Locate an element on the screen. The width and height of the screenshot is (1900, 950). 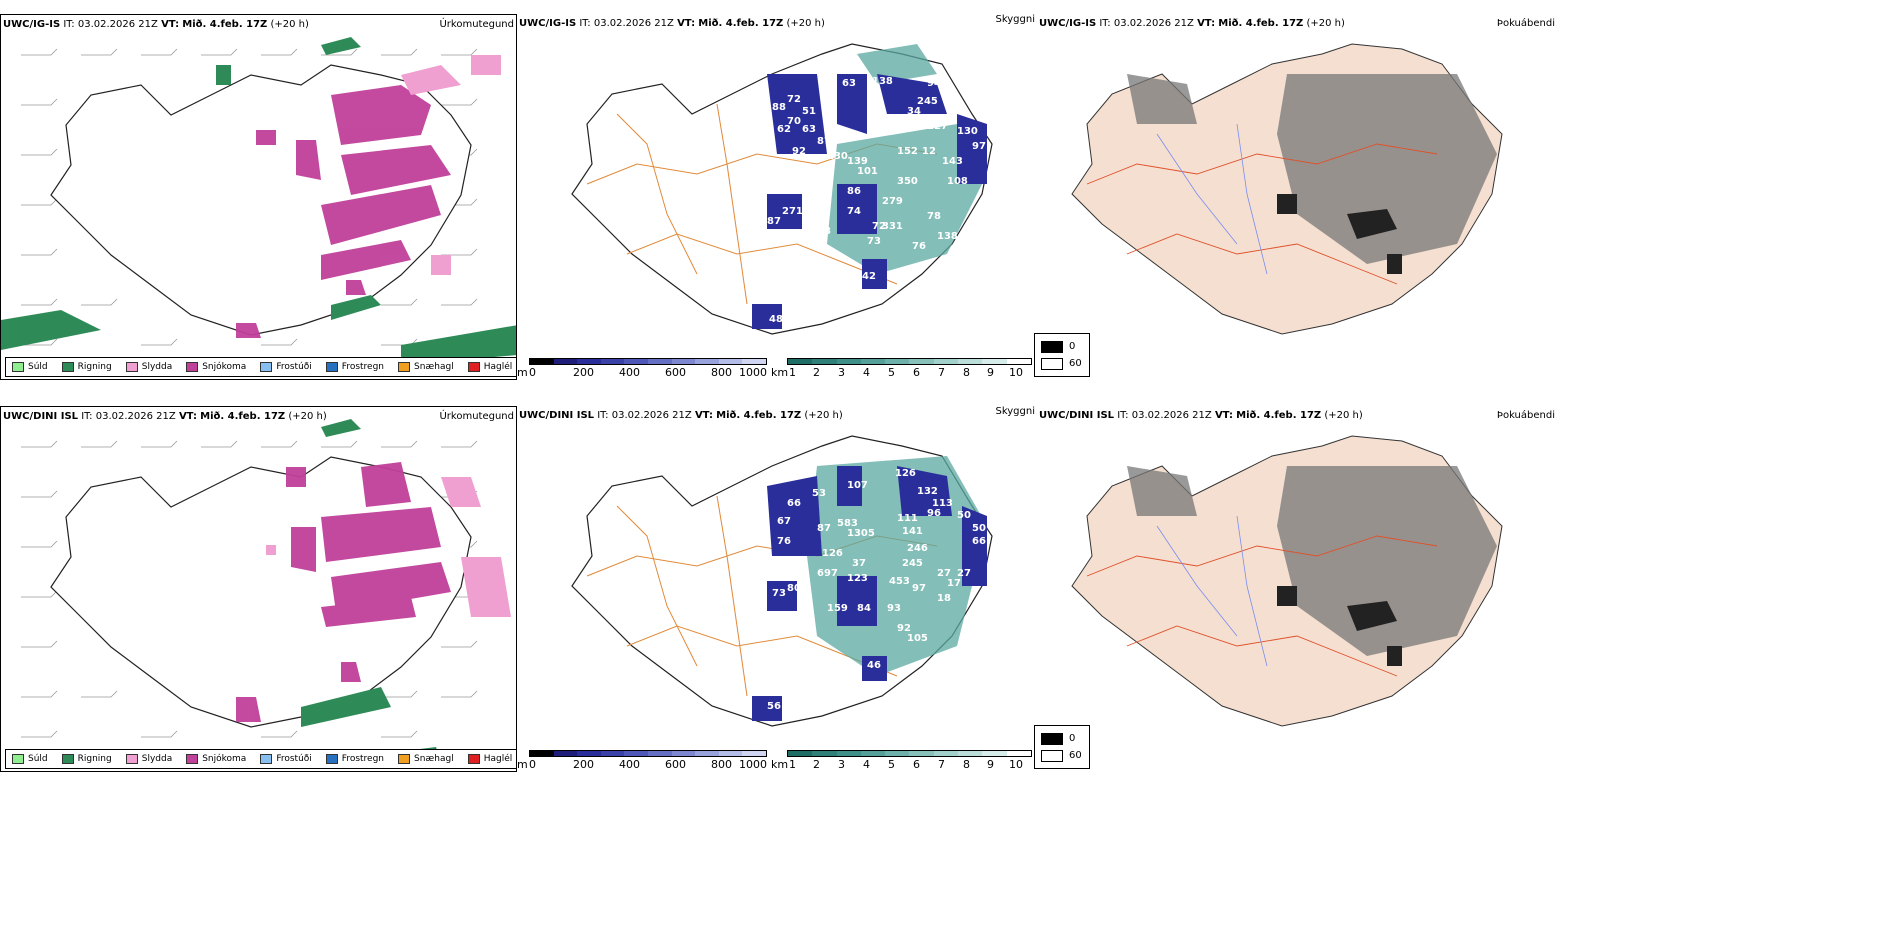
cloud-panel-label-bottom: Skyggni is located at coordinates (1015, 411).